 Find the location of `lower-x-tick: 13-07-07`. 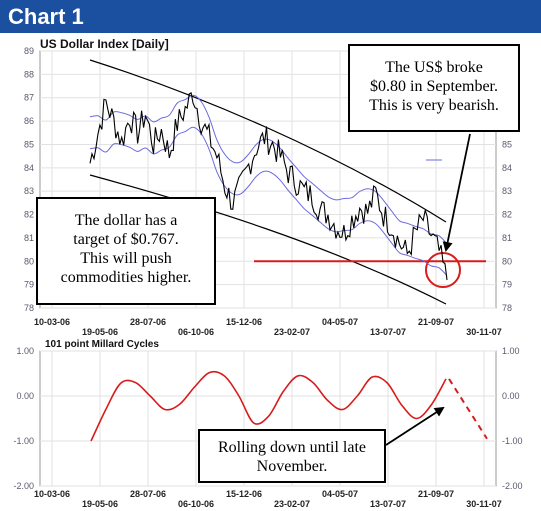

lower-x-tick: 13-07-07 is located at coordinates (388, 504).